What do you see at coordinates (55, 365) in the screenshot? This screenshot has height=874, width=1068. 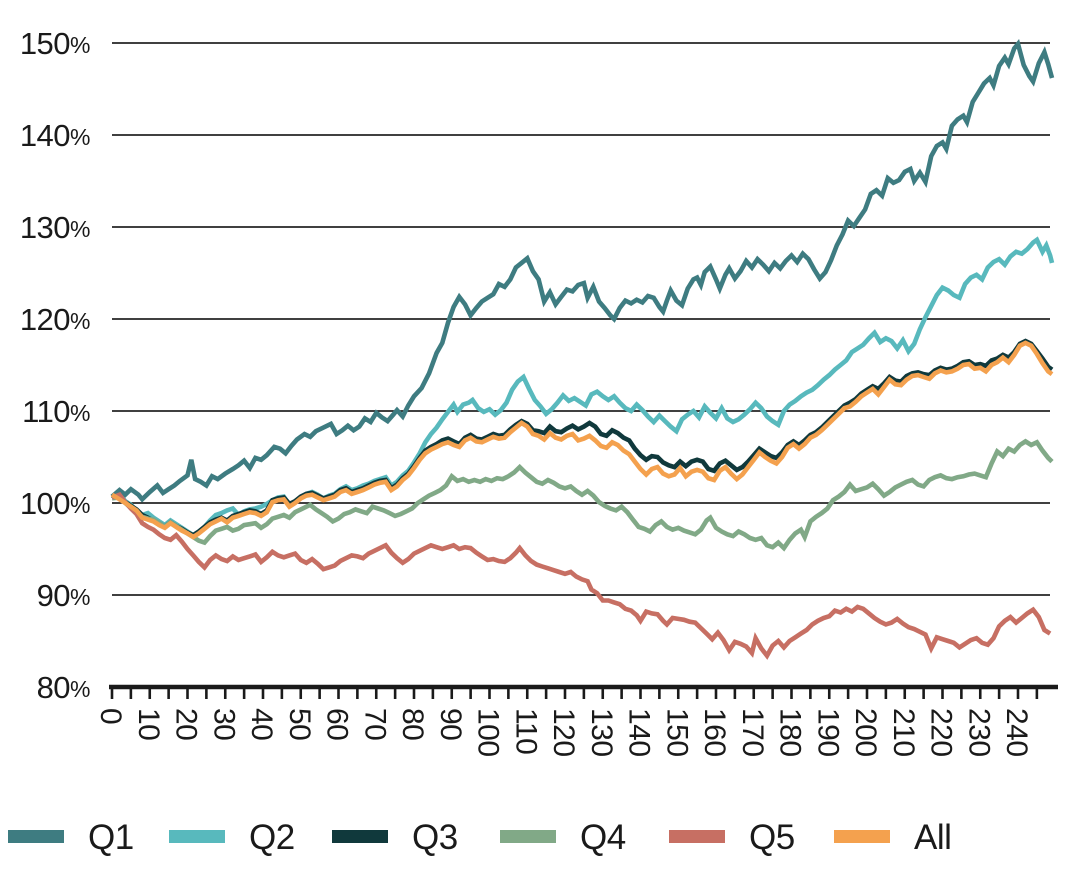 I see `y-axis-labels: 80% 90% 100% 110% 120% 130% 140% 150%` at bounding box center [55, 365].